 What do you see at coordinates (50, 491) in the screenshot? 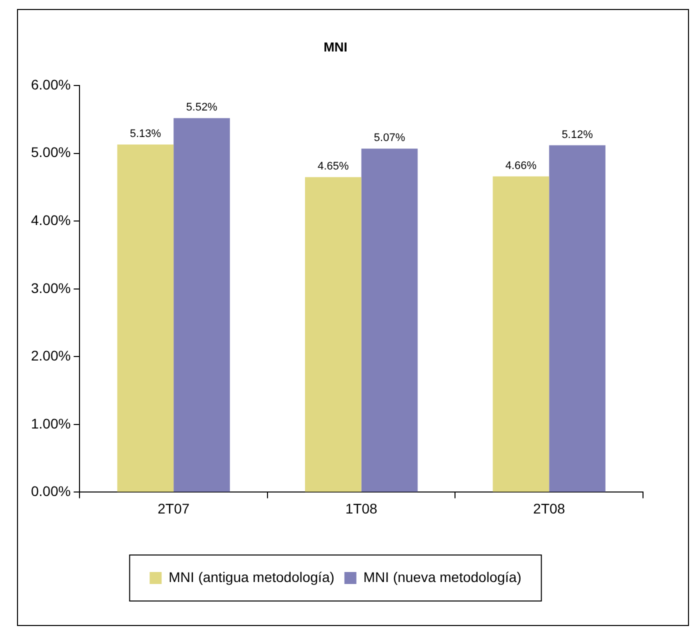
I see `y-tick-label: 0.00%` at bounding box center [50, 491].